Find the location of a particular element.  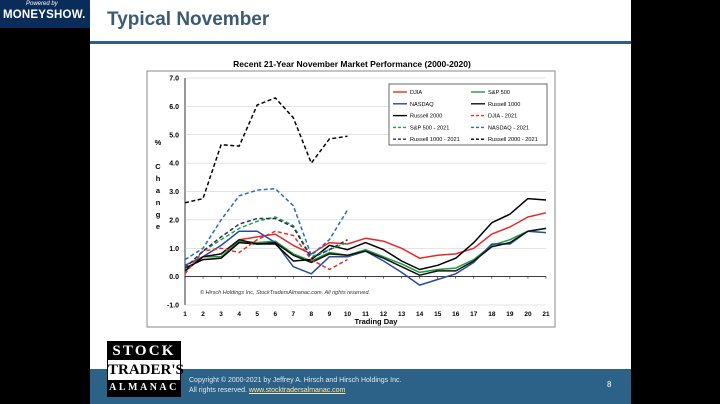

x-tick-label: 16 is located at coordinates (456, 314).